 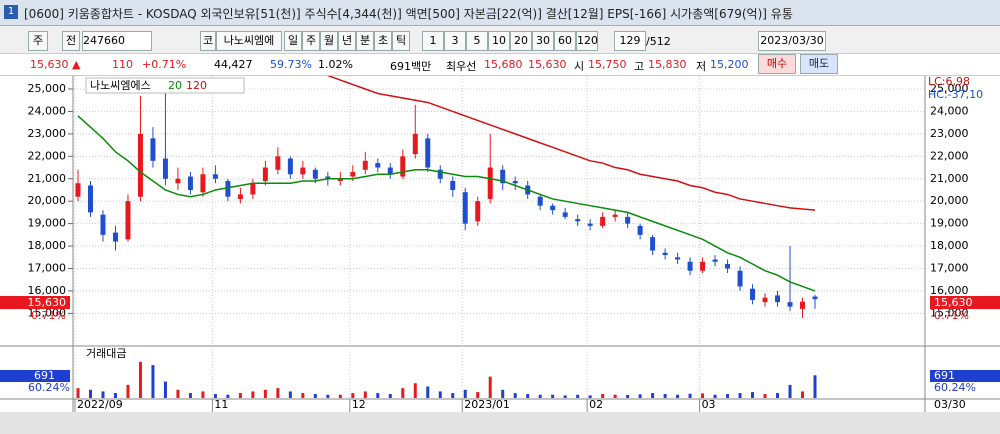 What do you see at coordinates (249, 41) in the screenshot?
I see `stock-name: 나노씨엠에` at bounding box center [249, 41].